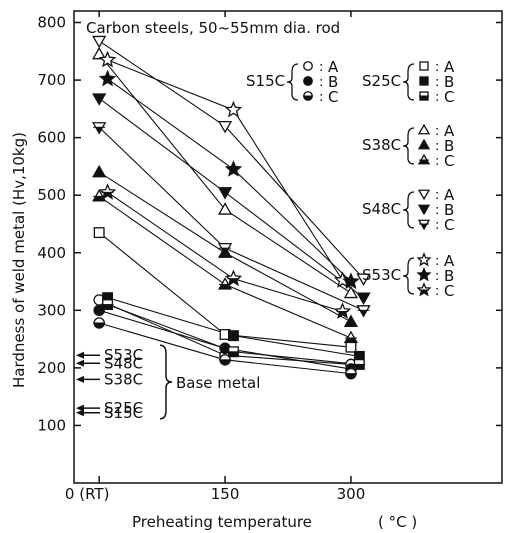  Describe the element at coordinates (87, 494) in the screenshot. I see `x-tick-label-0: 0 (RT)` at that location.